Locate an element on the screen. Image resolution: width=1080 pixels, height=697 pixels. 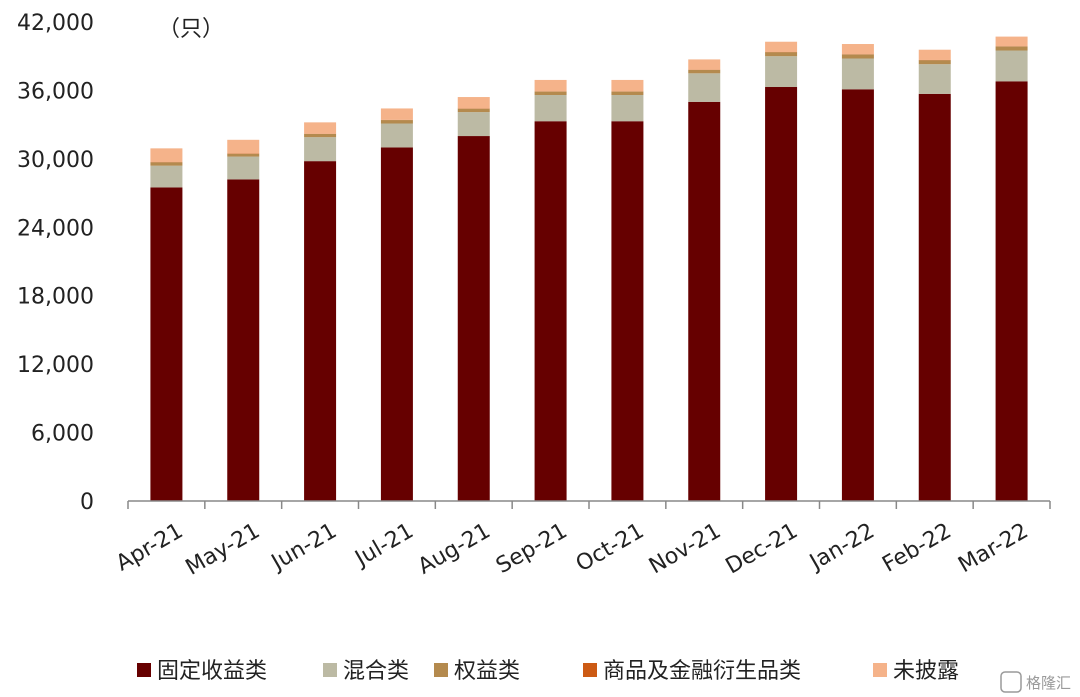
x-tick-label: Jan-22 is located at coordinates (841, 548).